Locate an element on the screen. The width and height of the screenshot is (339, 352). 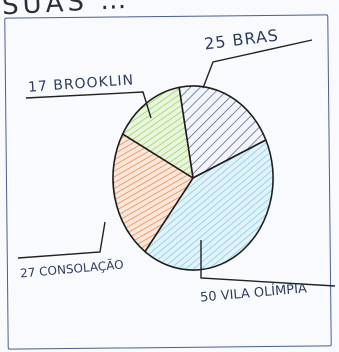
leader-line-vila is located at coordinates (268, 263).